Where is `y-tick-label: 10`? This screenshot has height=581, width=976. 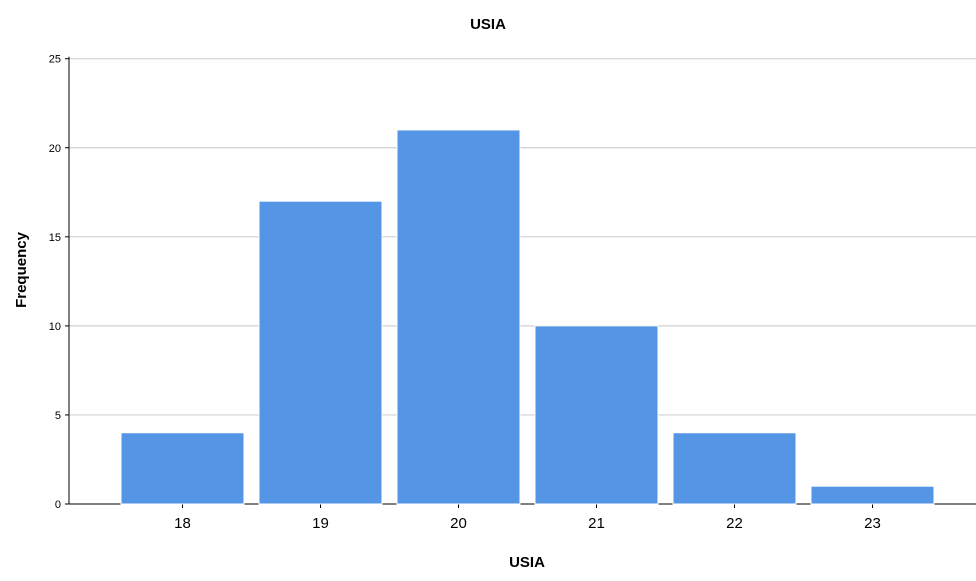 y-tick-label: 10 is located at coordinates (55, 327).